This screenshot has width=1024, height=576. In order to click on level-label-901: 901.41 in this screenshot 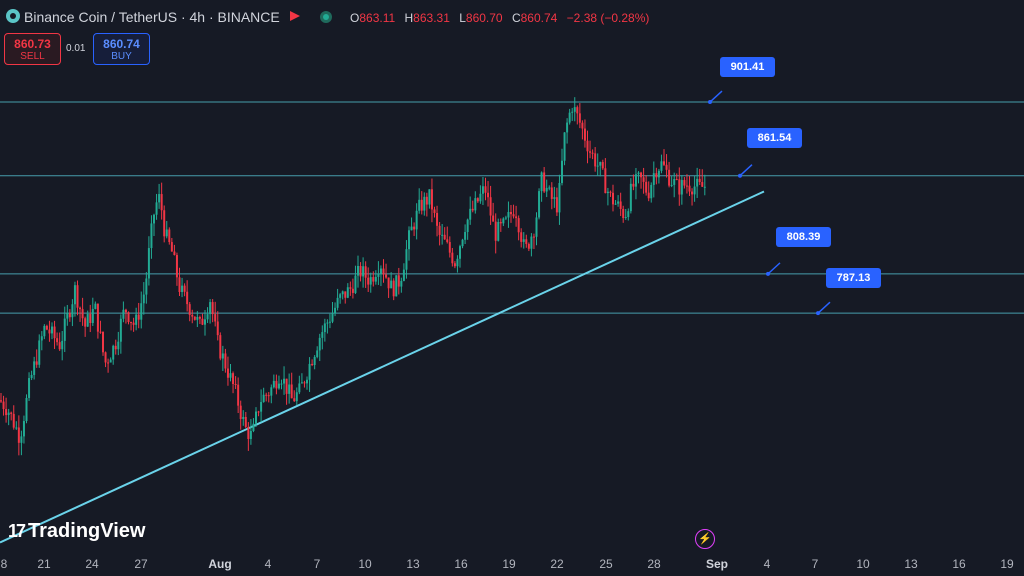, I will do `click(747, 67)`.